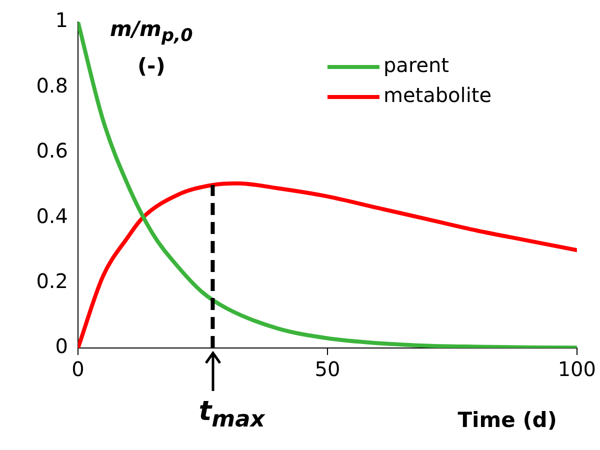  Describe the element at coordinates (61, 20) in the screenshot. I see `y-tick-label: 1` at that location.